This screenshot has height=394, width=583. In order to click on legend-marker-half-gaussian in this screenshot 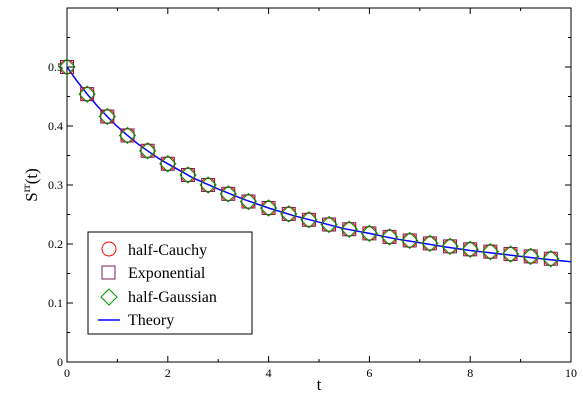, I will do `click(109, 297)`.